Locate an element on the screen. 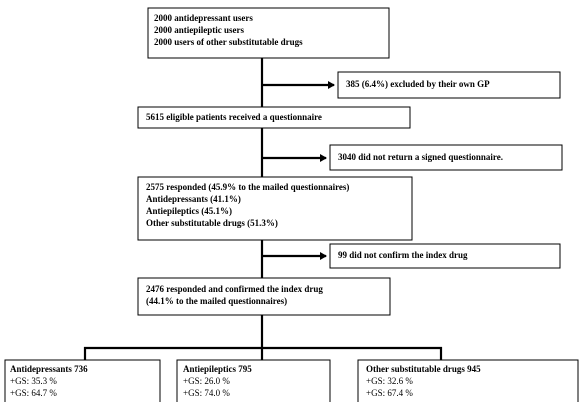 The image size is (581, 402). box-text: Antidepressants (41.1%) is located at coordinates (193, 199).